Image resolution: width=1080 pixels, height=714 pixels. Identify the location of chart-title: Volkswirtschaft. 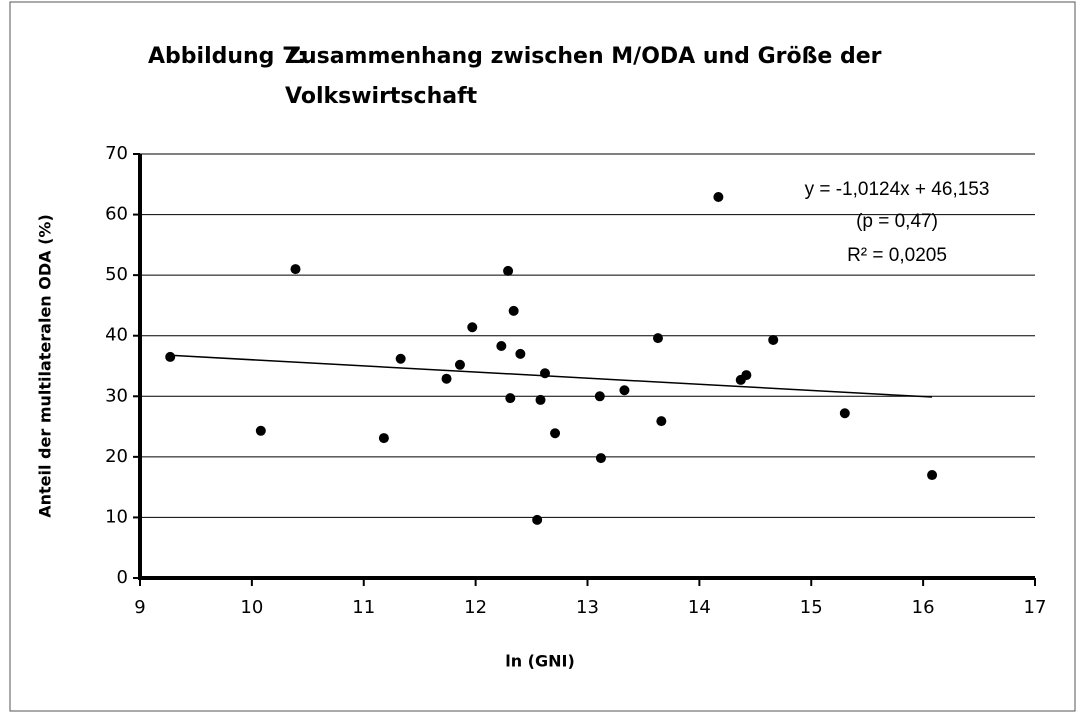
(381, 96).